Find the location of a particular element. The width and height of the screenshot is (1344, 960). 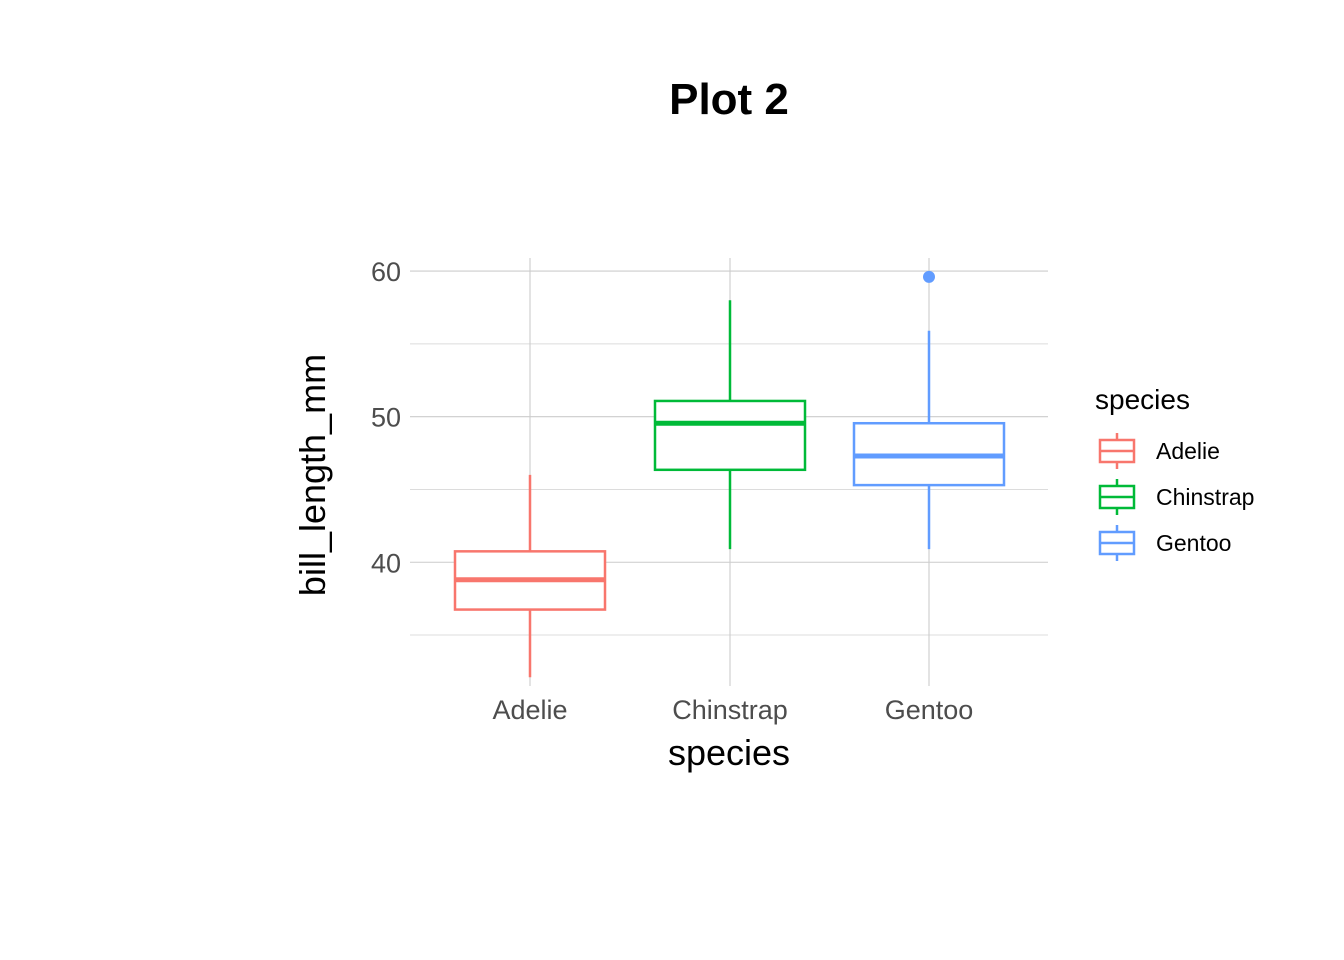

chart-title: Plot 2 is located at coordinates (729, 99).